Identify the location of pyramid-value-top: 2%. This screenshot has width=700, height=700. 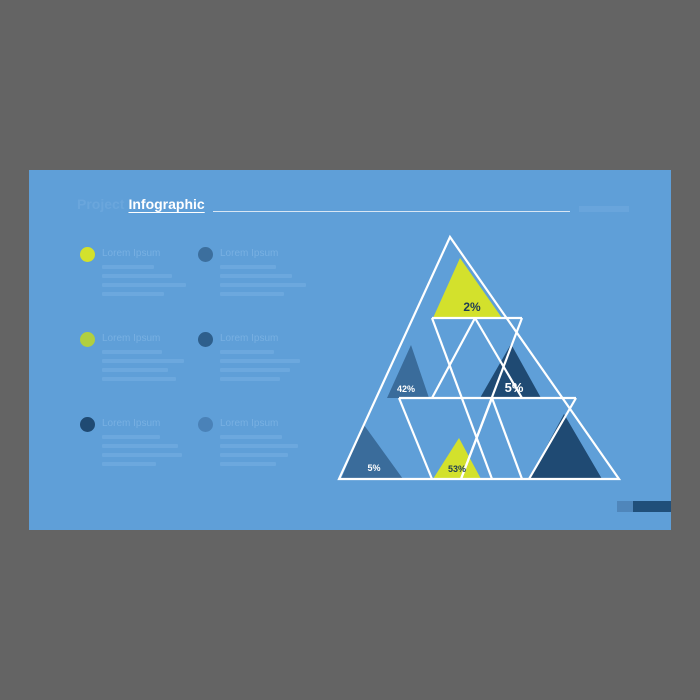
(472, 307).